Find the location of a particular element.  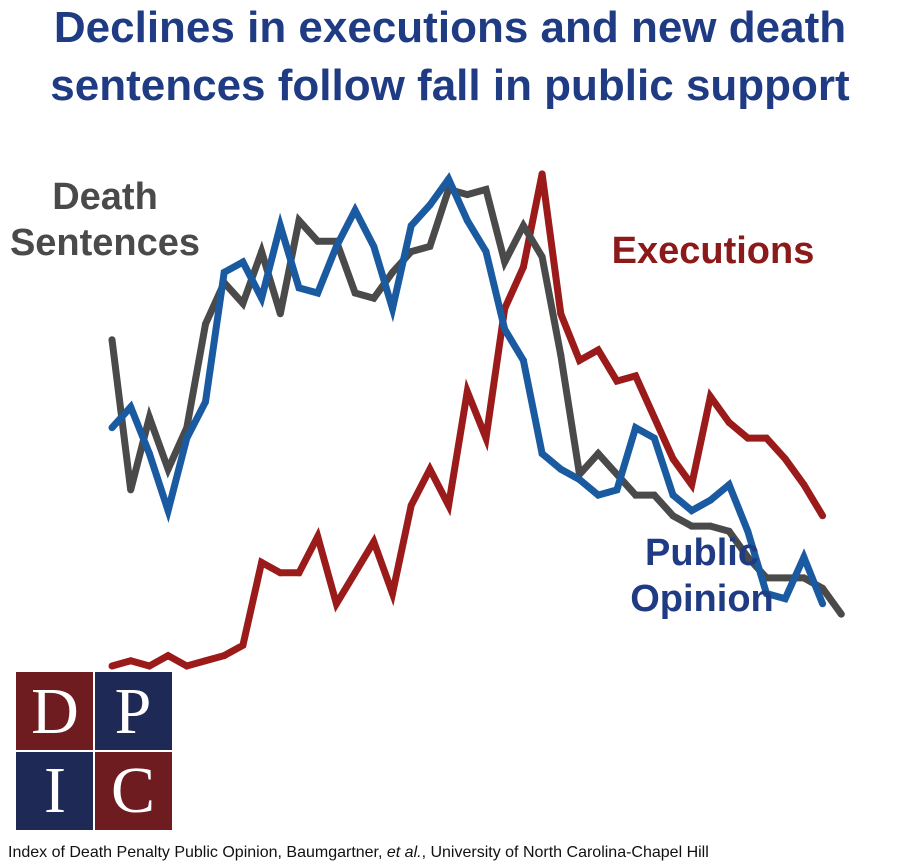

data-point-public-opinion-1980 is located at coordinates (224, 272).